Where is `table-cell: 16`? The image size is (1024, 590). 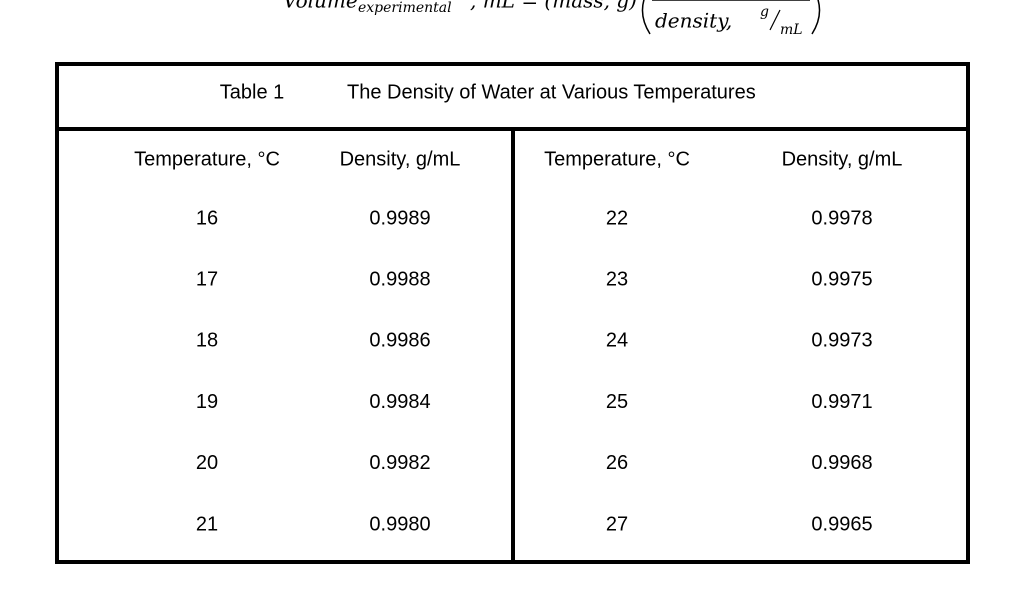
table-cell: 16 is located at coordinates (207, 218).